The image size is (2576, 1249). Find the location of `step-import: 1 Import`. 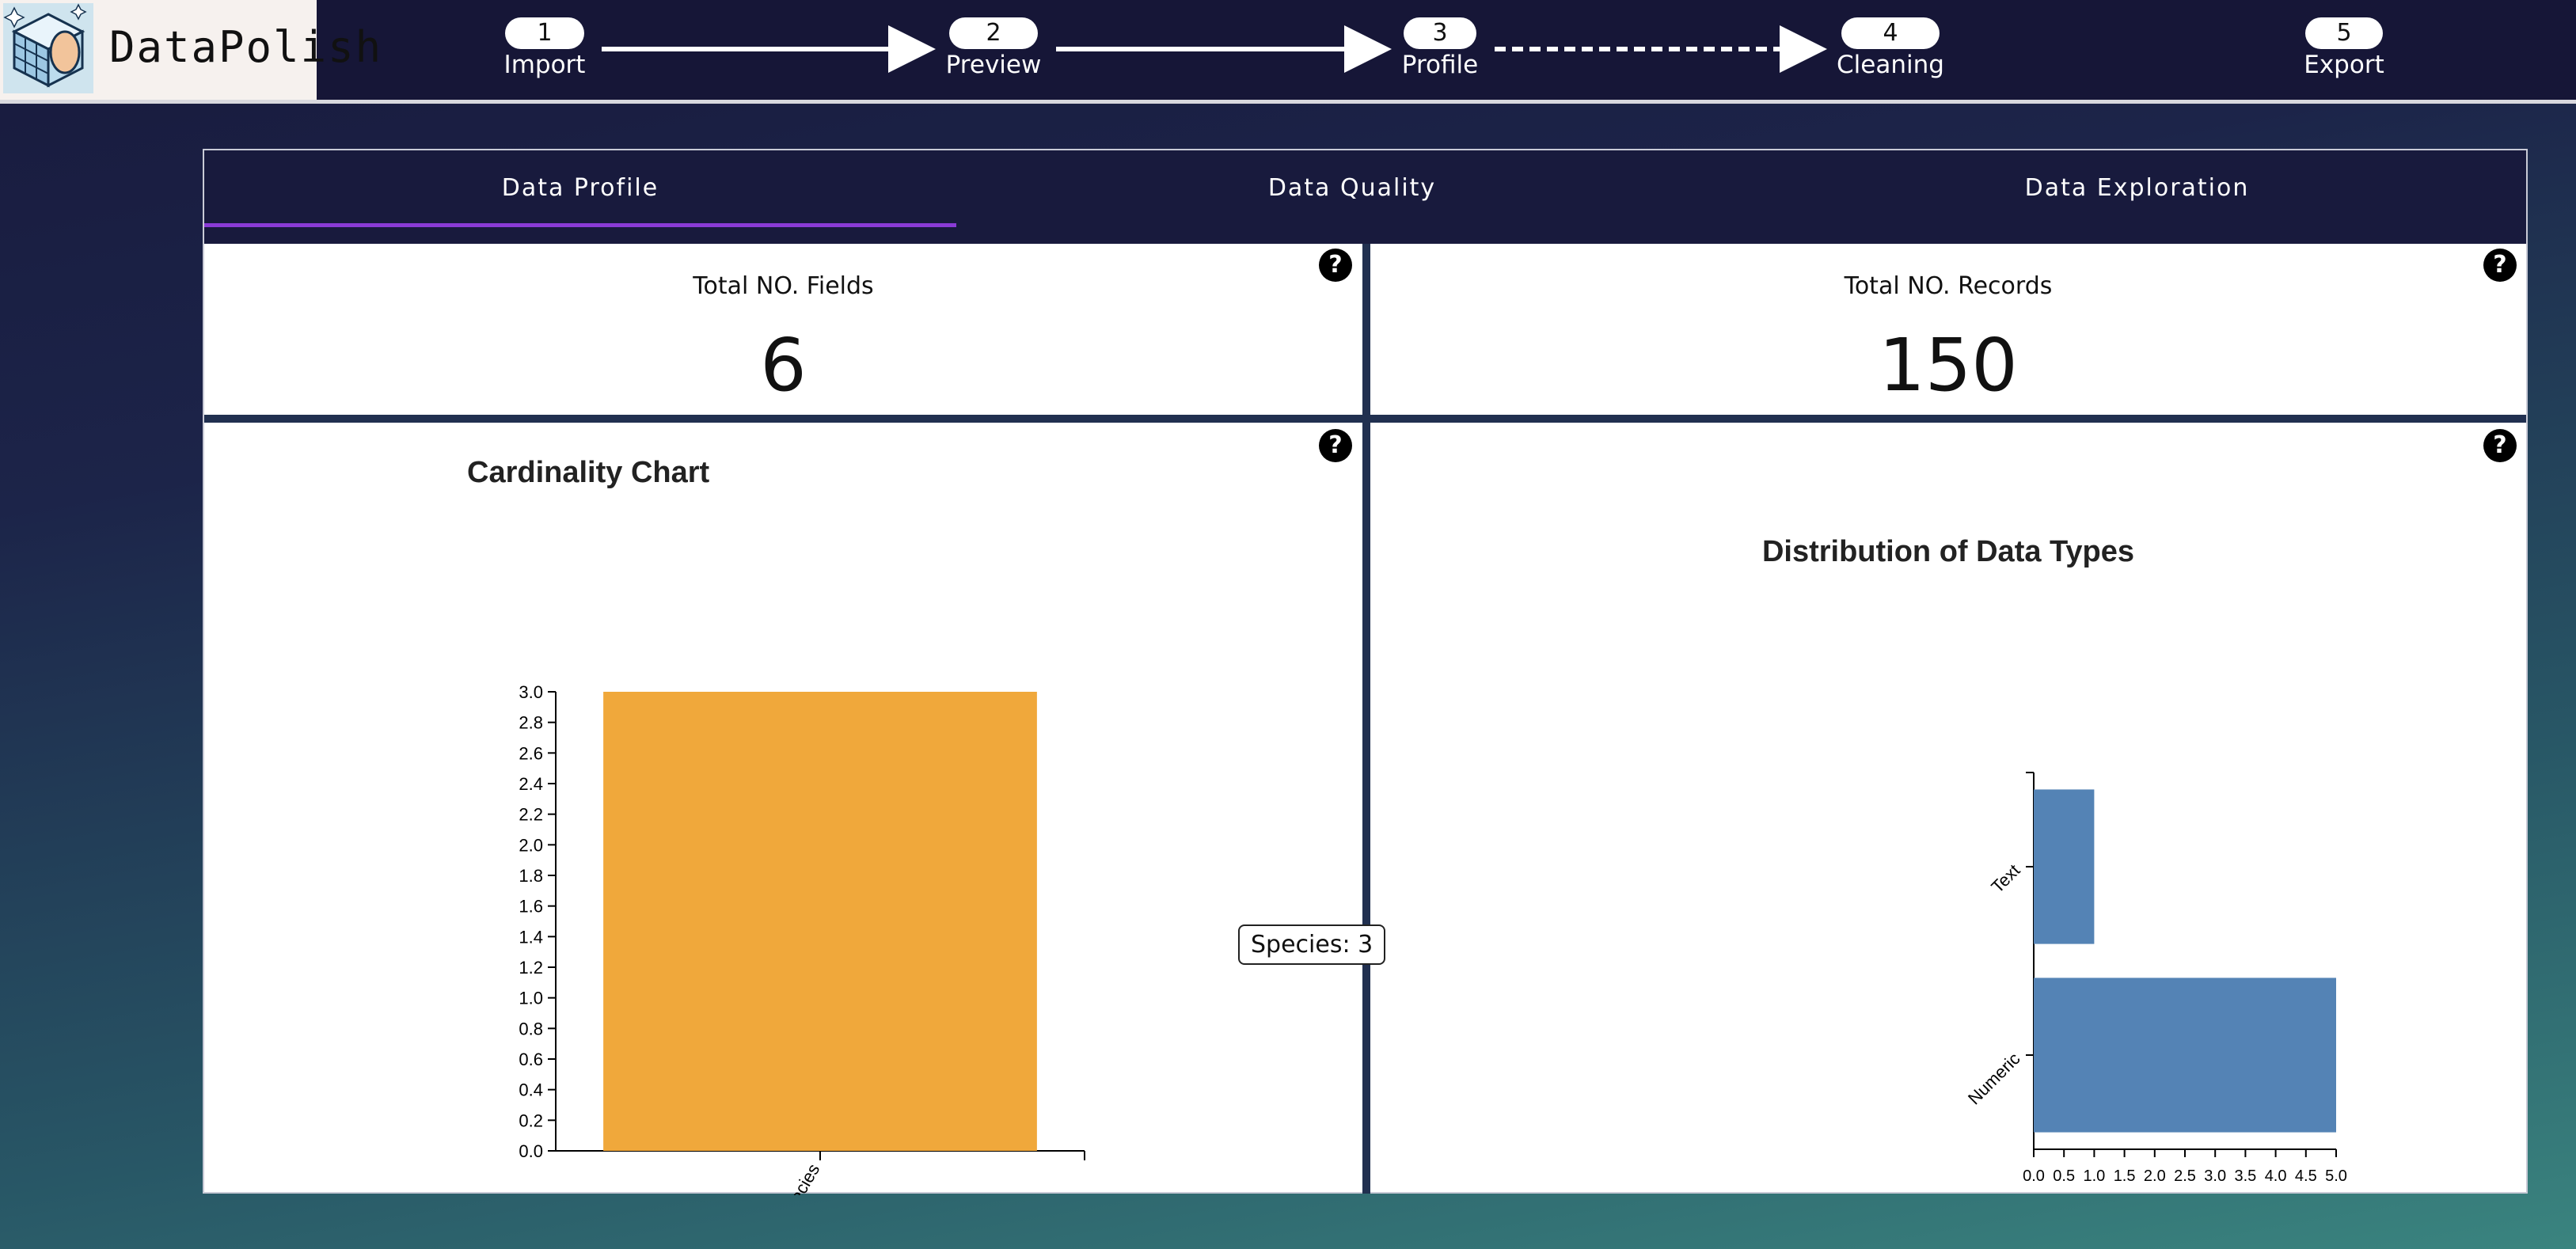

step-import: 1 Import is located at coordinates (544, 49).